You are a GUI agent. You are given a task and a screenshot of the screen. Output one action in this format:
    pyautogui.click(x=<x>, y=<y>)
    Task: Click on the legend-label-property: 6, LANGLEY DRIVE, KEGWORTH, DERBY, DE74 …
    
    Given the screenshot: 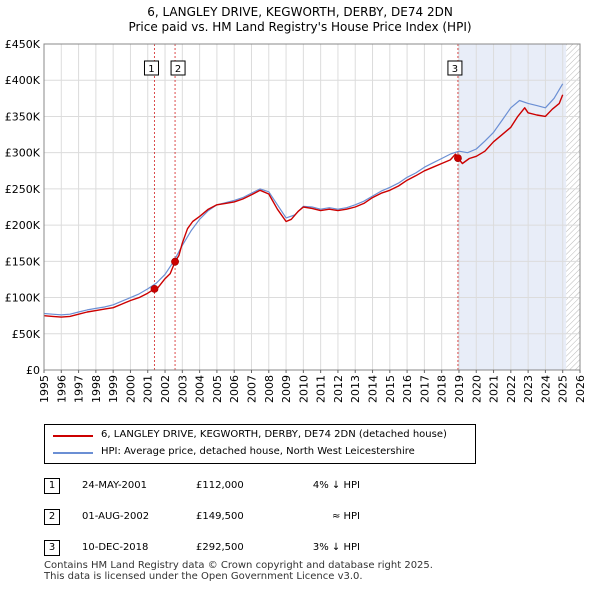 What is the action you would take?
    pyautogui.click(x=274, y=434)
    